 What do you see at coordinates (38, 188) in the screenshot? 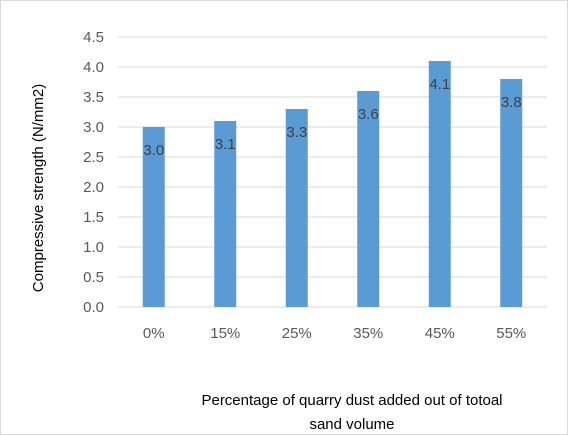
I see `y-axis-title: Compressive strength (N/mm2)` at bounding box center [38, 188].